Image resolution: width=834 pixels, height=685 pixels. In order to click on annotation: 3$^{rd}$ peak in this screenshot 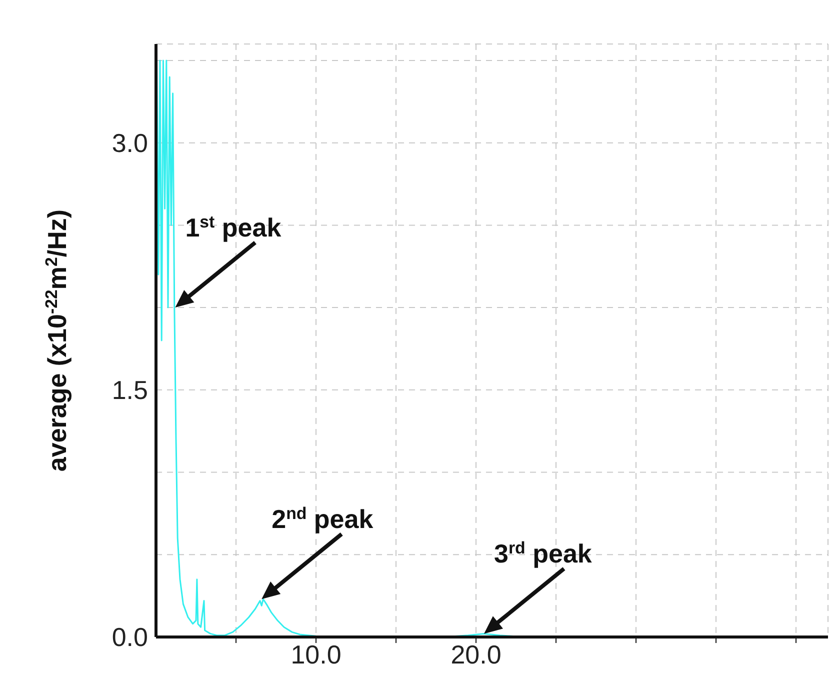, I will do `click(543, 553)`.